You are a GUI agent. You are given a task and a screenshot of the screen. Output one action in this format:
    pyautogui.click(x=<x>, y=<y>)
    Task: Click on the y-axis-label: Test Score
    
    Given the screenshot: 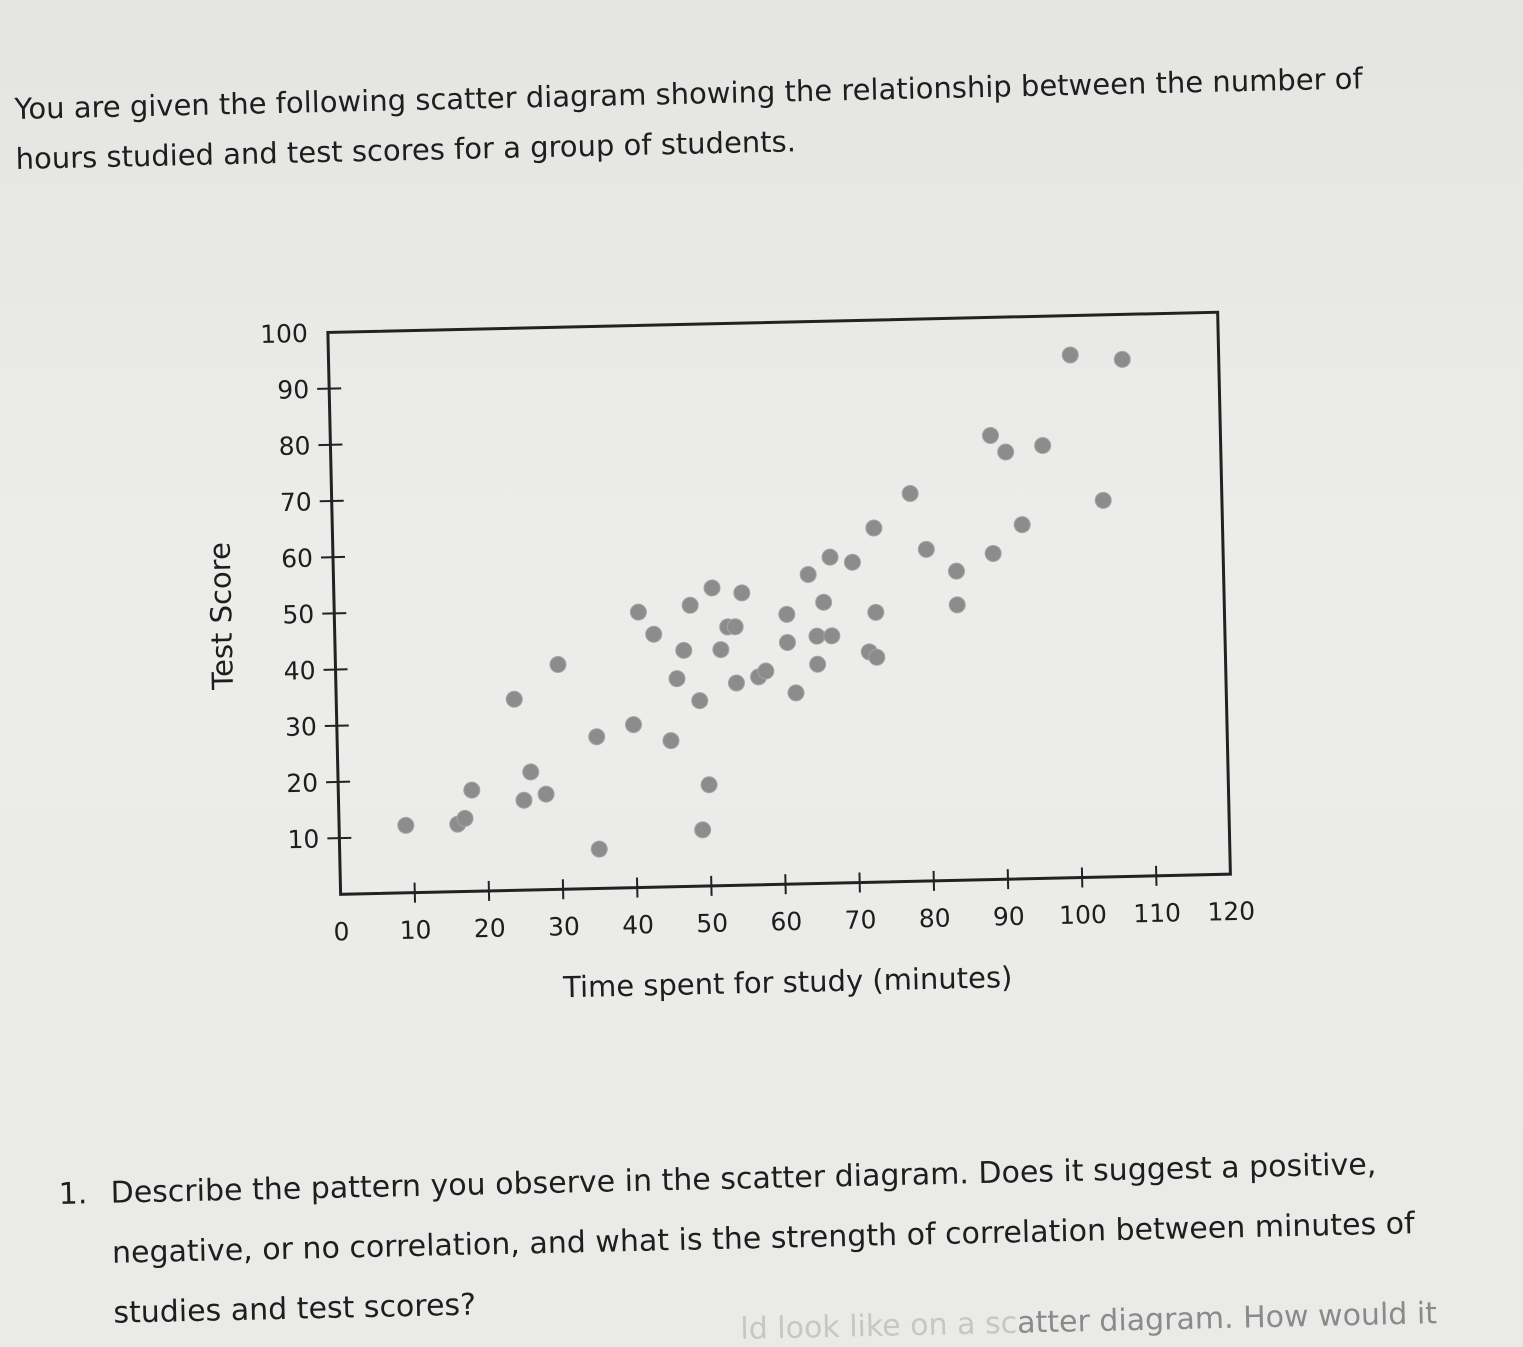 What is the action you would take?
    pyautogui.click(x=221, y=616)
    